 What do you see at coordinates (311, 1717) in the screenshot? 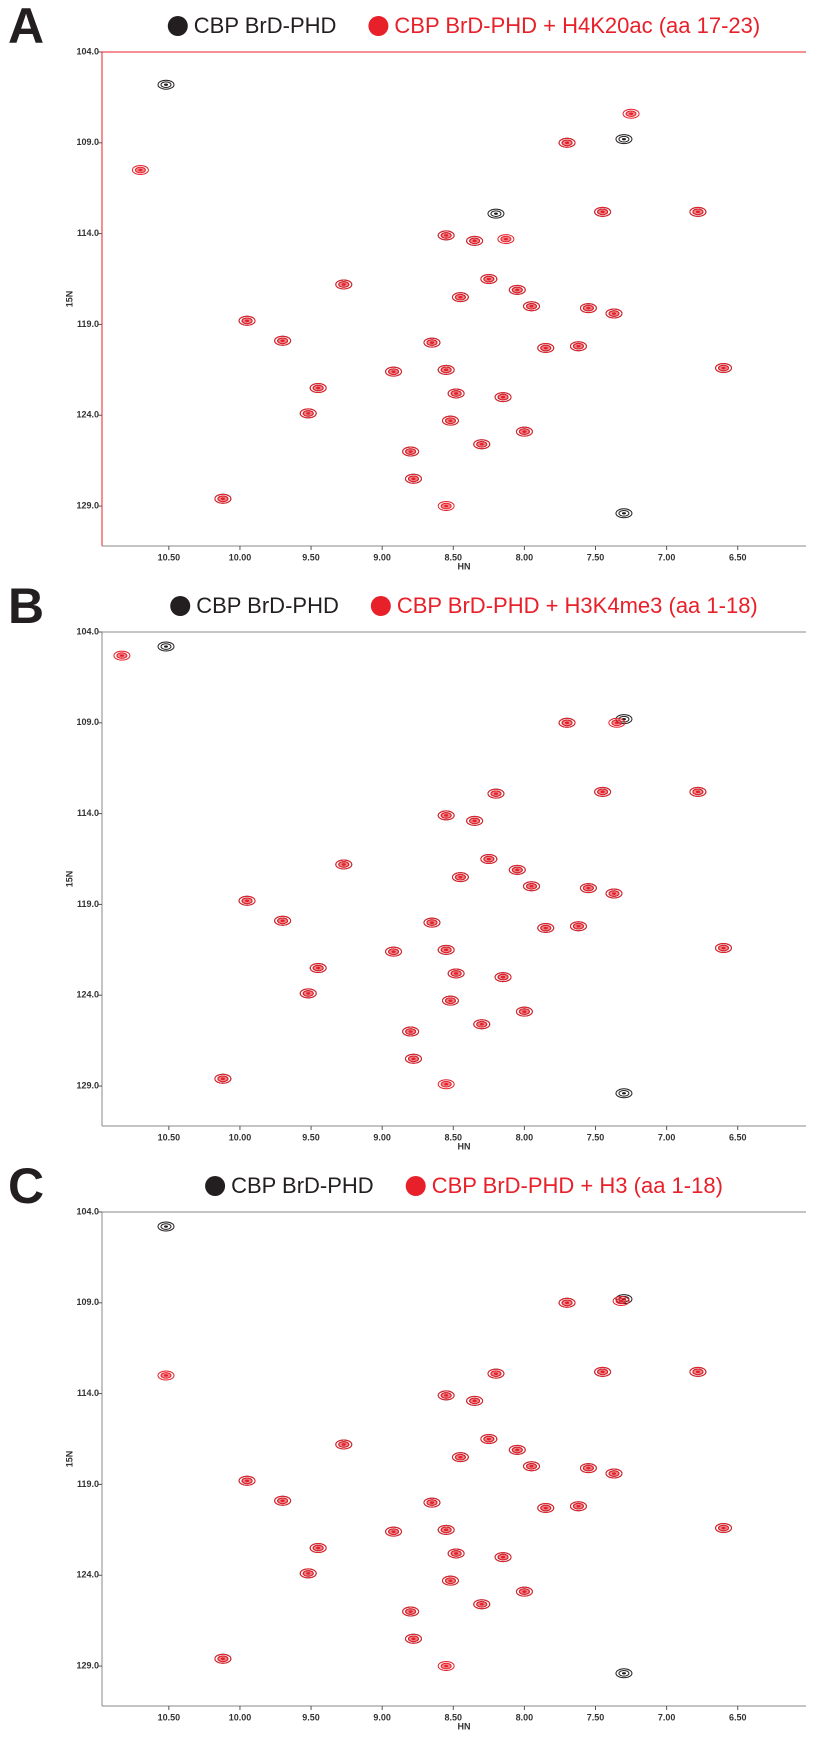
I see `x-tick-label: 9.50` at bounding box center [311, 1717].